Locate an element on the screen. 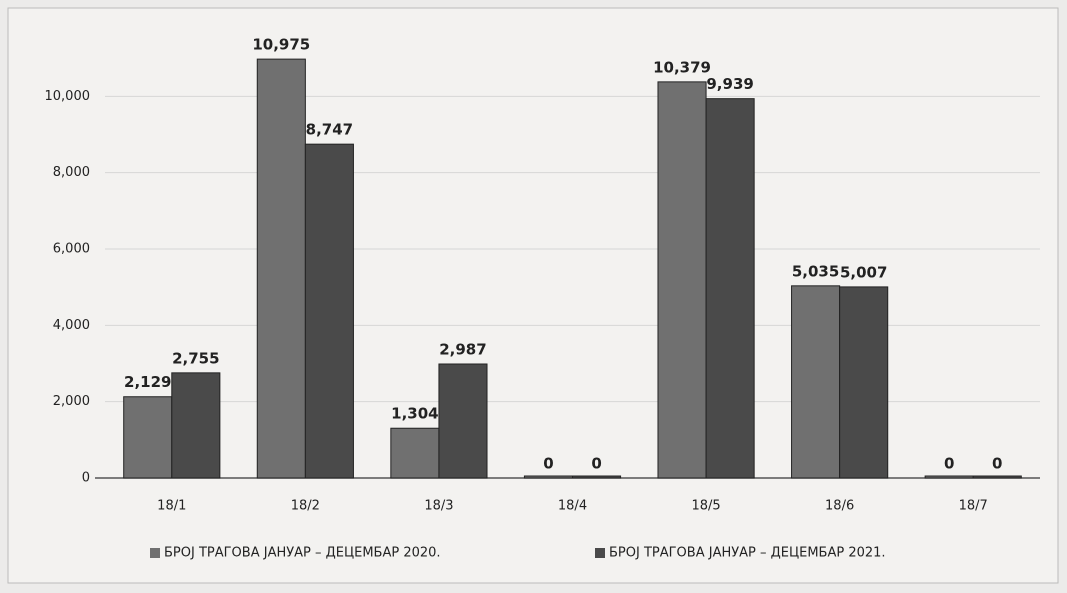  value-label: 2,755 is located at coordinates (195, 358).